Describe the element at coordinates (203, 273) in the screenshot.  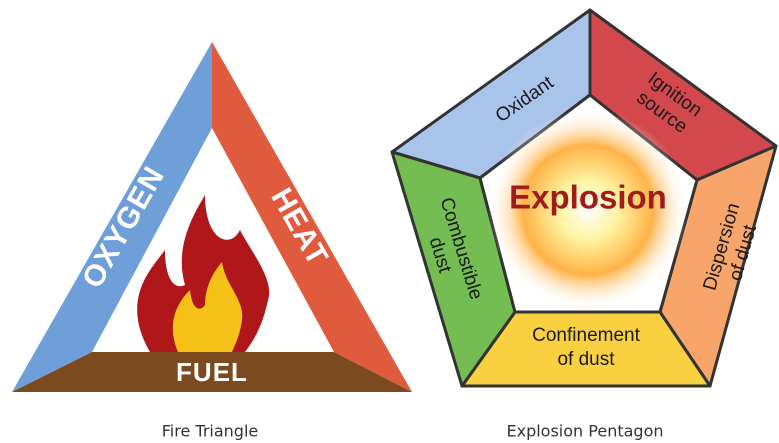
I see `flame` at that location.